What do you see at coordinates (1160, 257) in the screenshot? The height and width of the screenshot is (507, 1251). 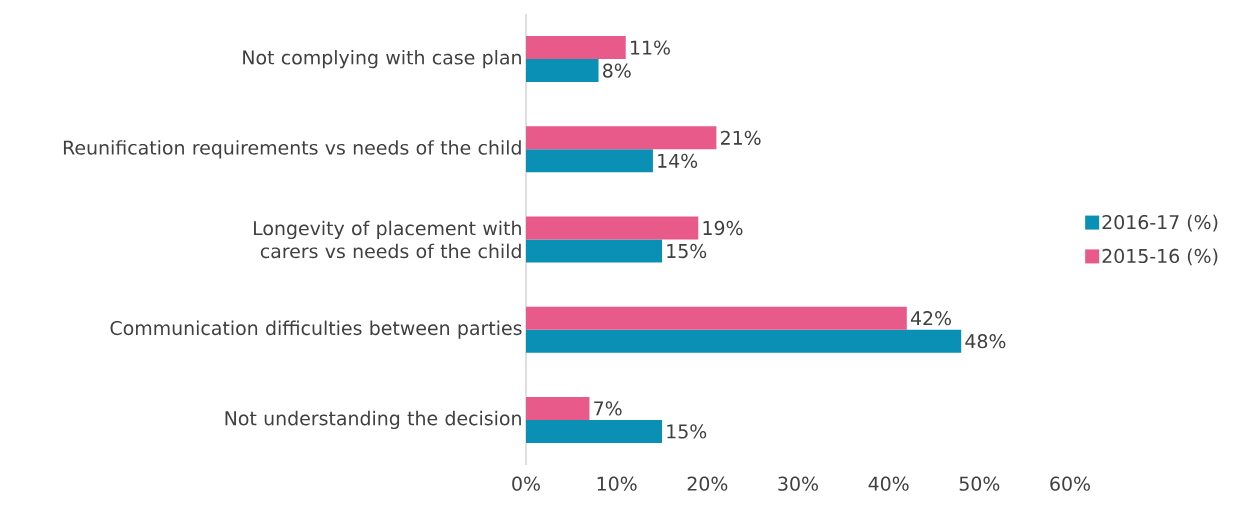 I see `legend-label: 2015-16 (%)` at bounding box center [1160, 257].